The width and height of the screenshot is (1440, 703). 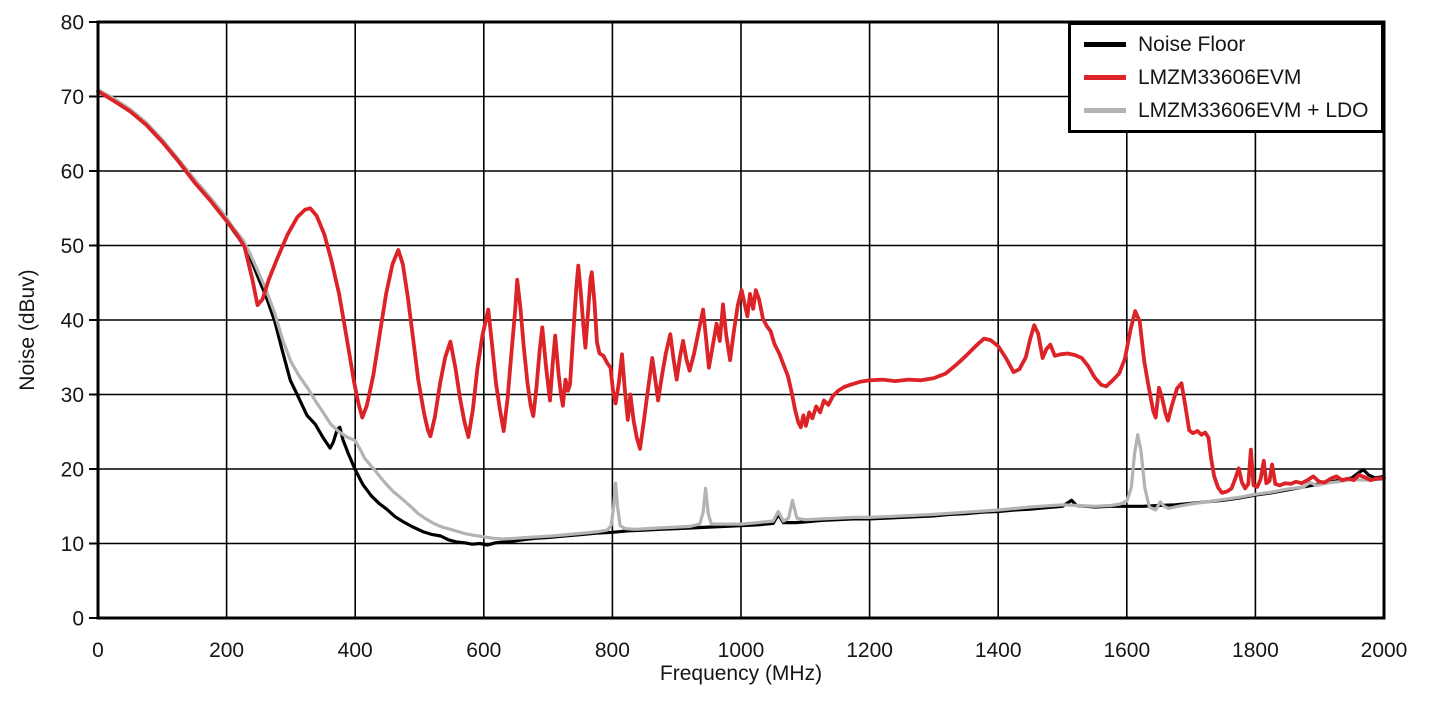 I want to click on y-tick-label: 40, so click(x=72, y=321).